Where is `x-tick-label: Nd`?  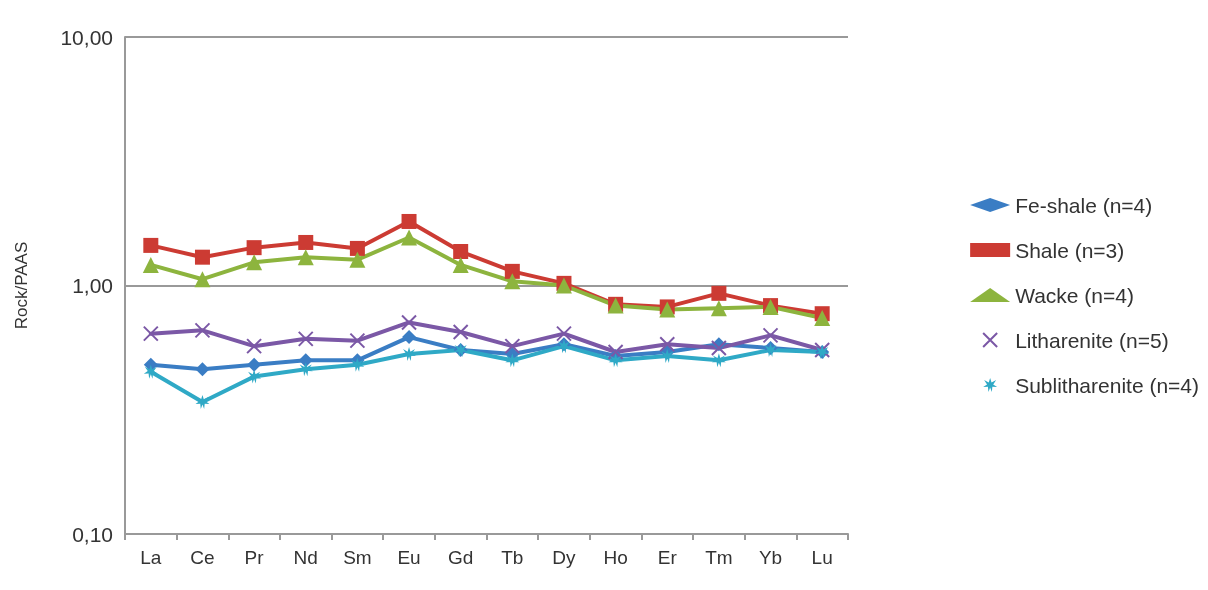
x-tick-label: Nd is located at coordinates (305, 557).